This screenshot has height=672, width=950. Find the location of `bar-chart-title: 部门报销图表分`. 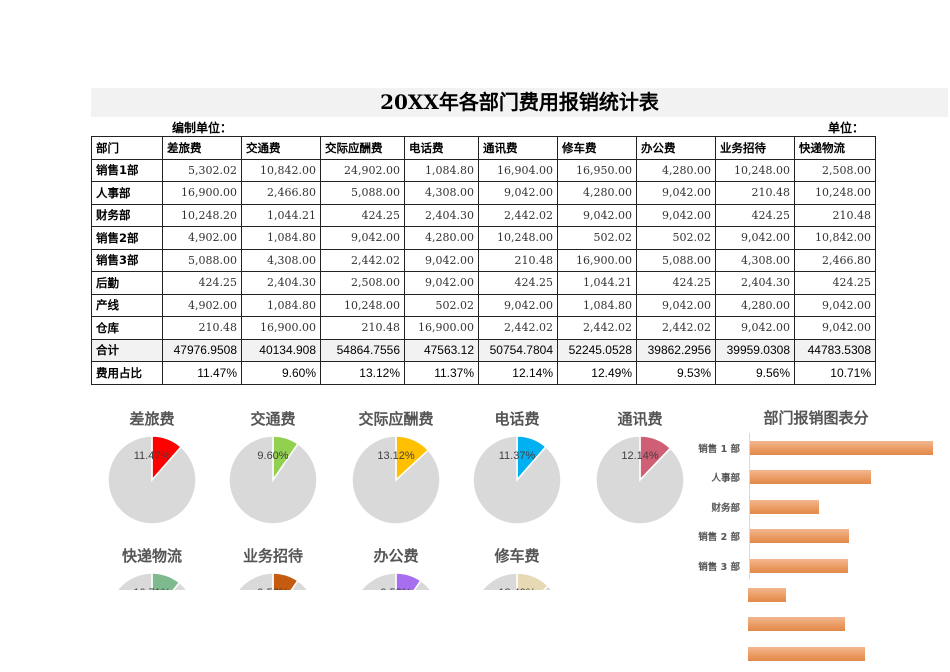

bar-chart-title: 部门报销图表分 is located at coordinates (816, 418).